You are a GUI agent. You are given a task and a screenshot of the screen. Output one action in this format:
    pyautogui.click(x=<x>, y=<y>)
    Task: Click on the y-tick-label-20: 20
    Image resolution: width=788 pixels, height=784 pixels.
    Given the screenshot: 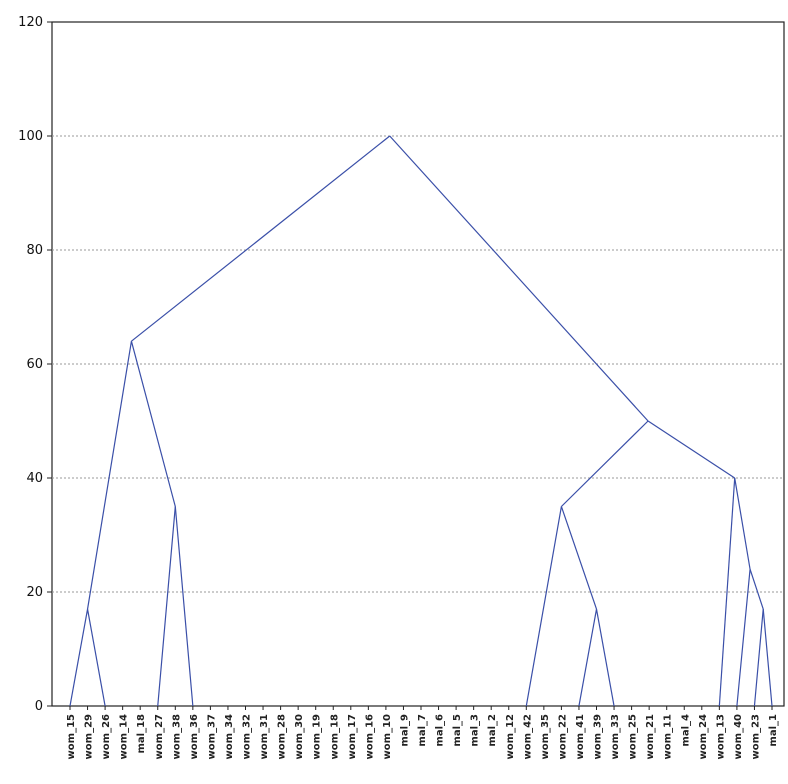 What is the action you would take?
    pyautogui.click(x=34, y=592)
    